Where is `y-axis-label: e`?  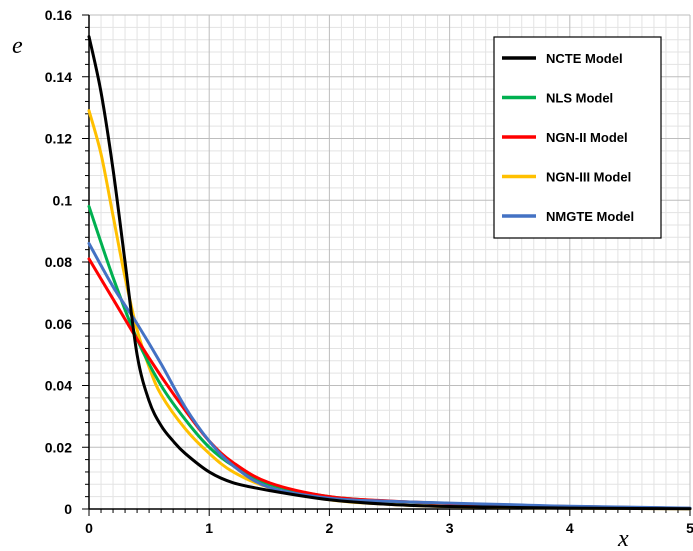 y-axis-label: e is located at coordinates (17, 46).